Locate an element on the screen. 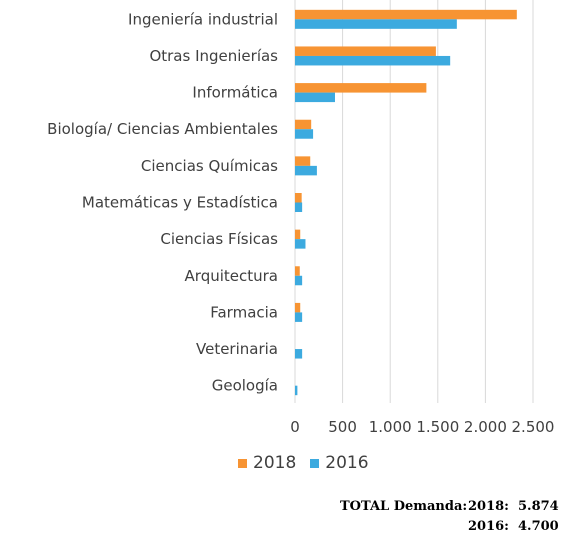  legend-swatch-2016 is located at coordinates (315, 463).